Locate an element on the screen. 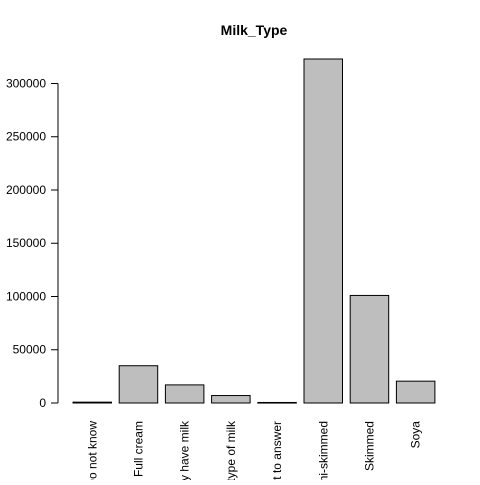  y-tick-label: 150000 is located at coordinates (26, 243).